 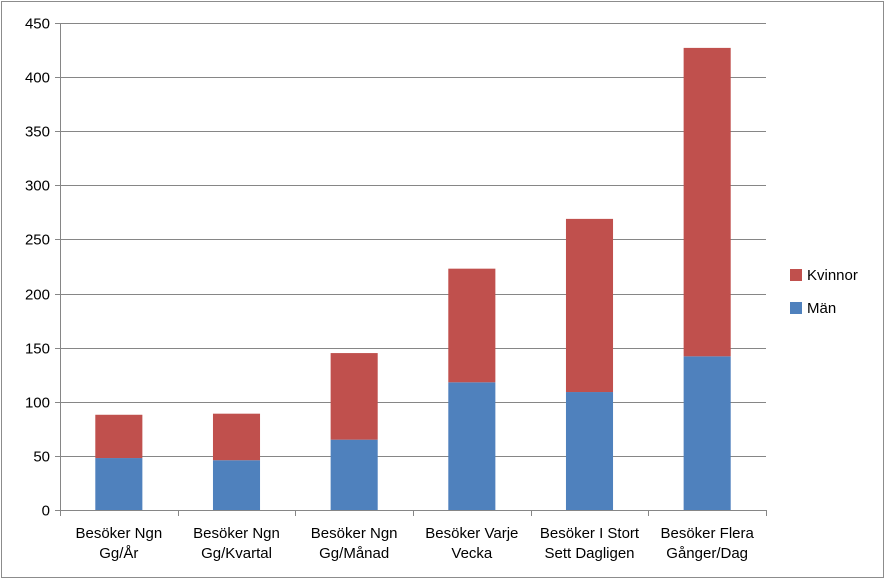 I want to click on y-tick-label: 200, so click(x=37, y=295).